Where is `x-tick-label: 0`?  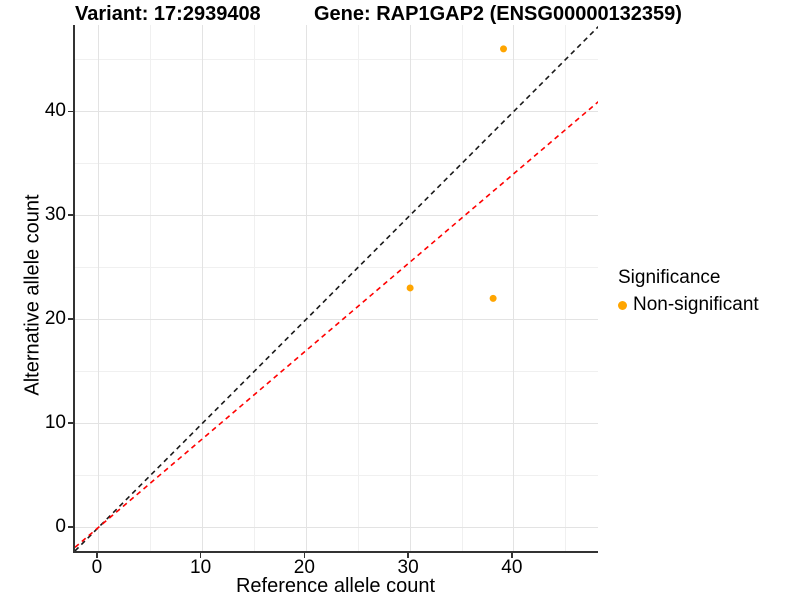 x-tick-label: 0 is located at coordinates (97, 567).